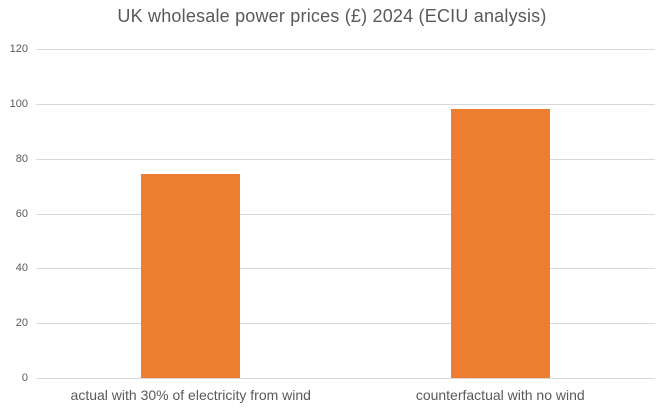 This screenshot has height=414, width=664. What do you see at coordinates (500, 395) in the screenshot?
I see `x-tick-label: counterfactual with no wind` at bounding box center [500, 395].